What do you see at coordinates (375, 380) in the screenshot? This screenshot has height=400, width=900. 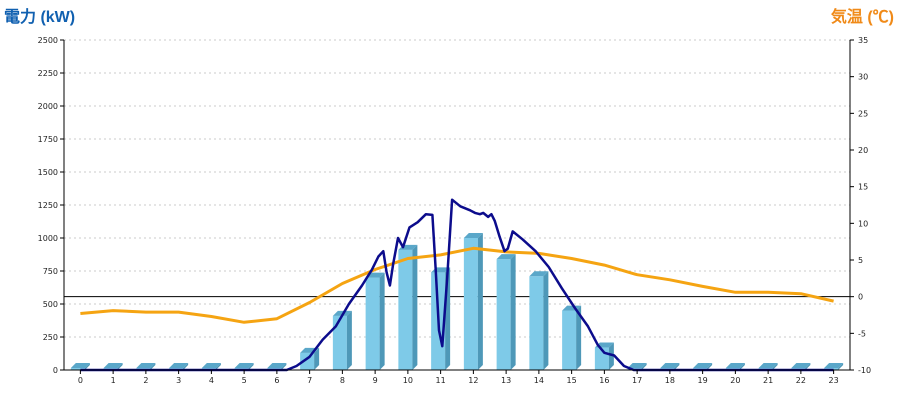 I see `x-tick-label: 9` at bounding box center [375, 380].